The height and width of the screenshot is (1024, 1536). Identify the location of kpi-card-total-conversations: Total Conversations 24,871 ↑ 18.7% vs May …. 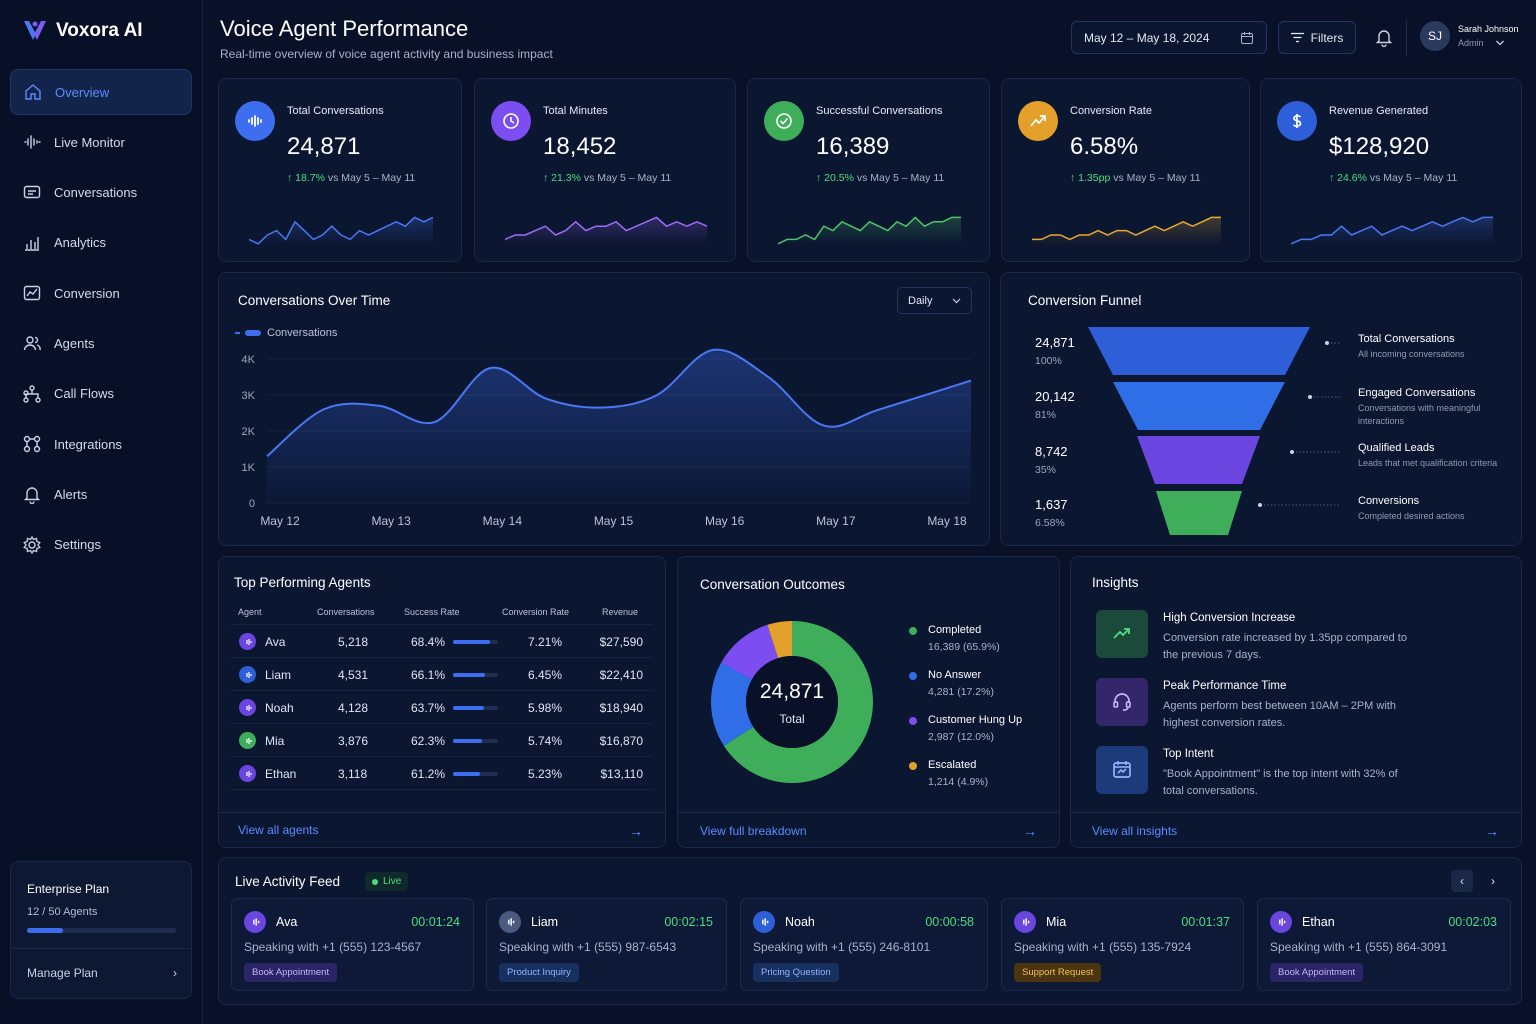
(340, 170).